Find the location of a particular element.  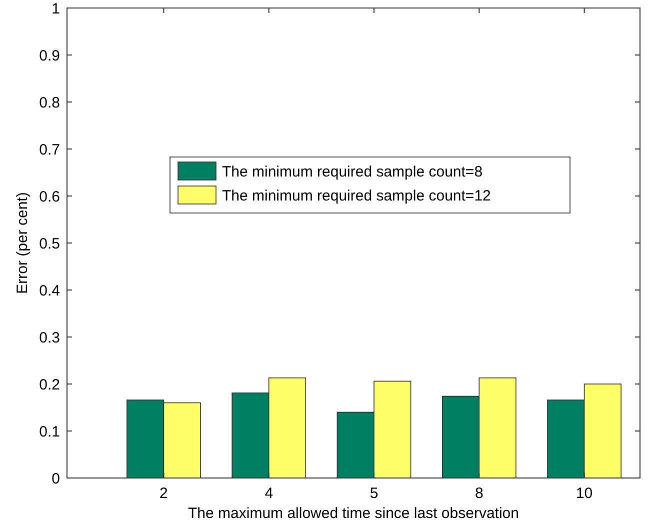

y-tick-label: 0.6 is located at coordinates (49, 197).